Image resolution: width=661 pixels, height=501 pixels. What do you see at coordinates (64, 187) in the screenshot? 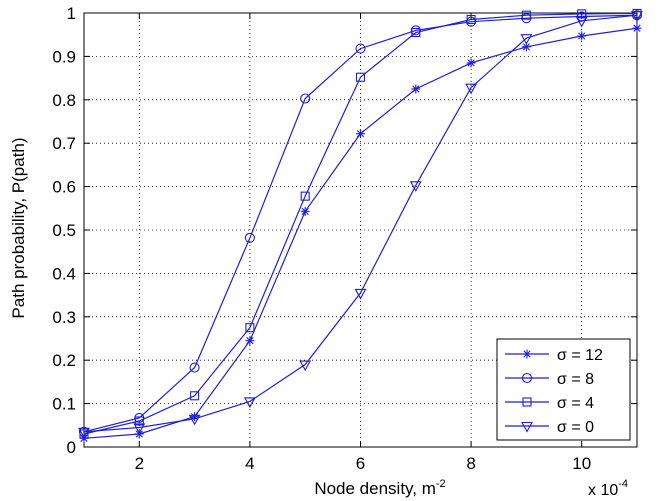
I see `y-tick-label: 0.6` at bounding box center [64, 187].